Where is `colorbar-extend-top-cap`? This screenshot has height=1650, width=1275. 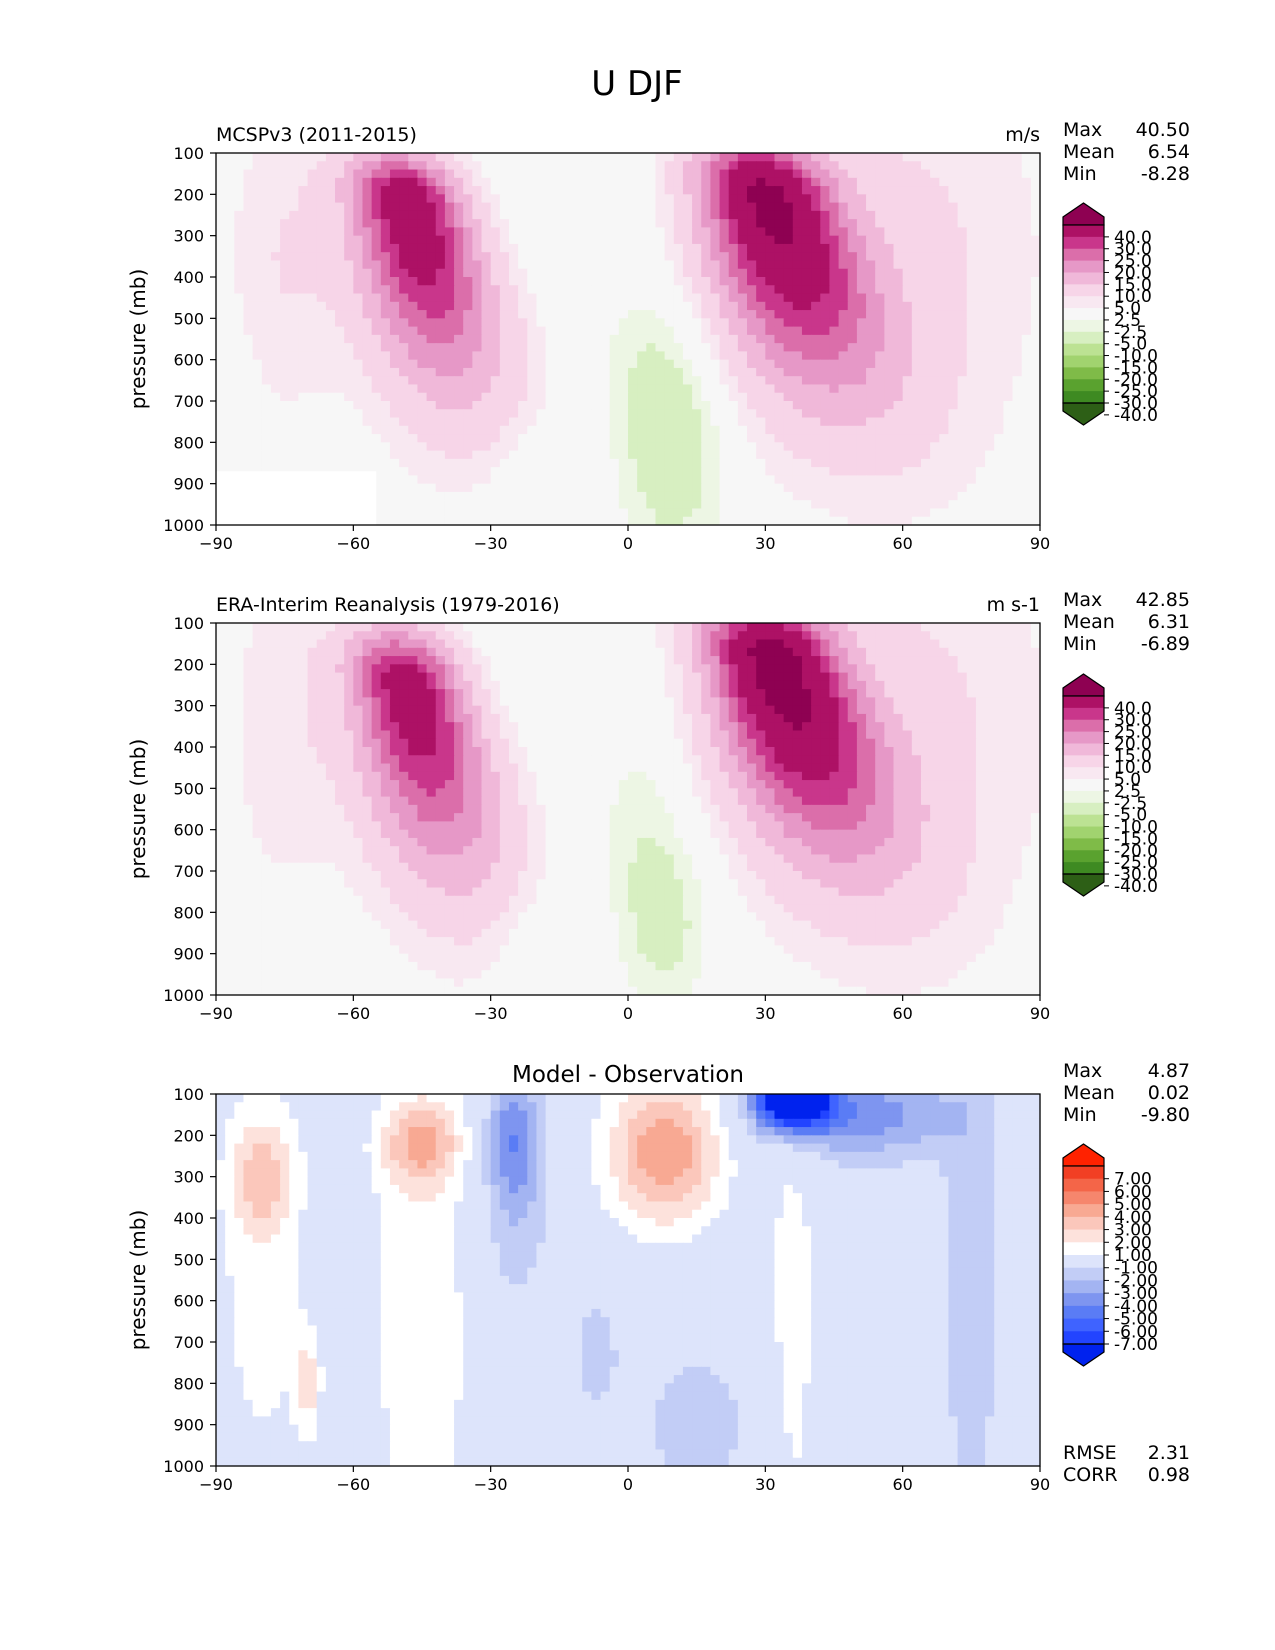
colorbar-extend-top-cap is located at coordinates (1083, 214).